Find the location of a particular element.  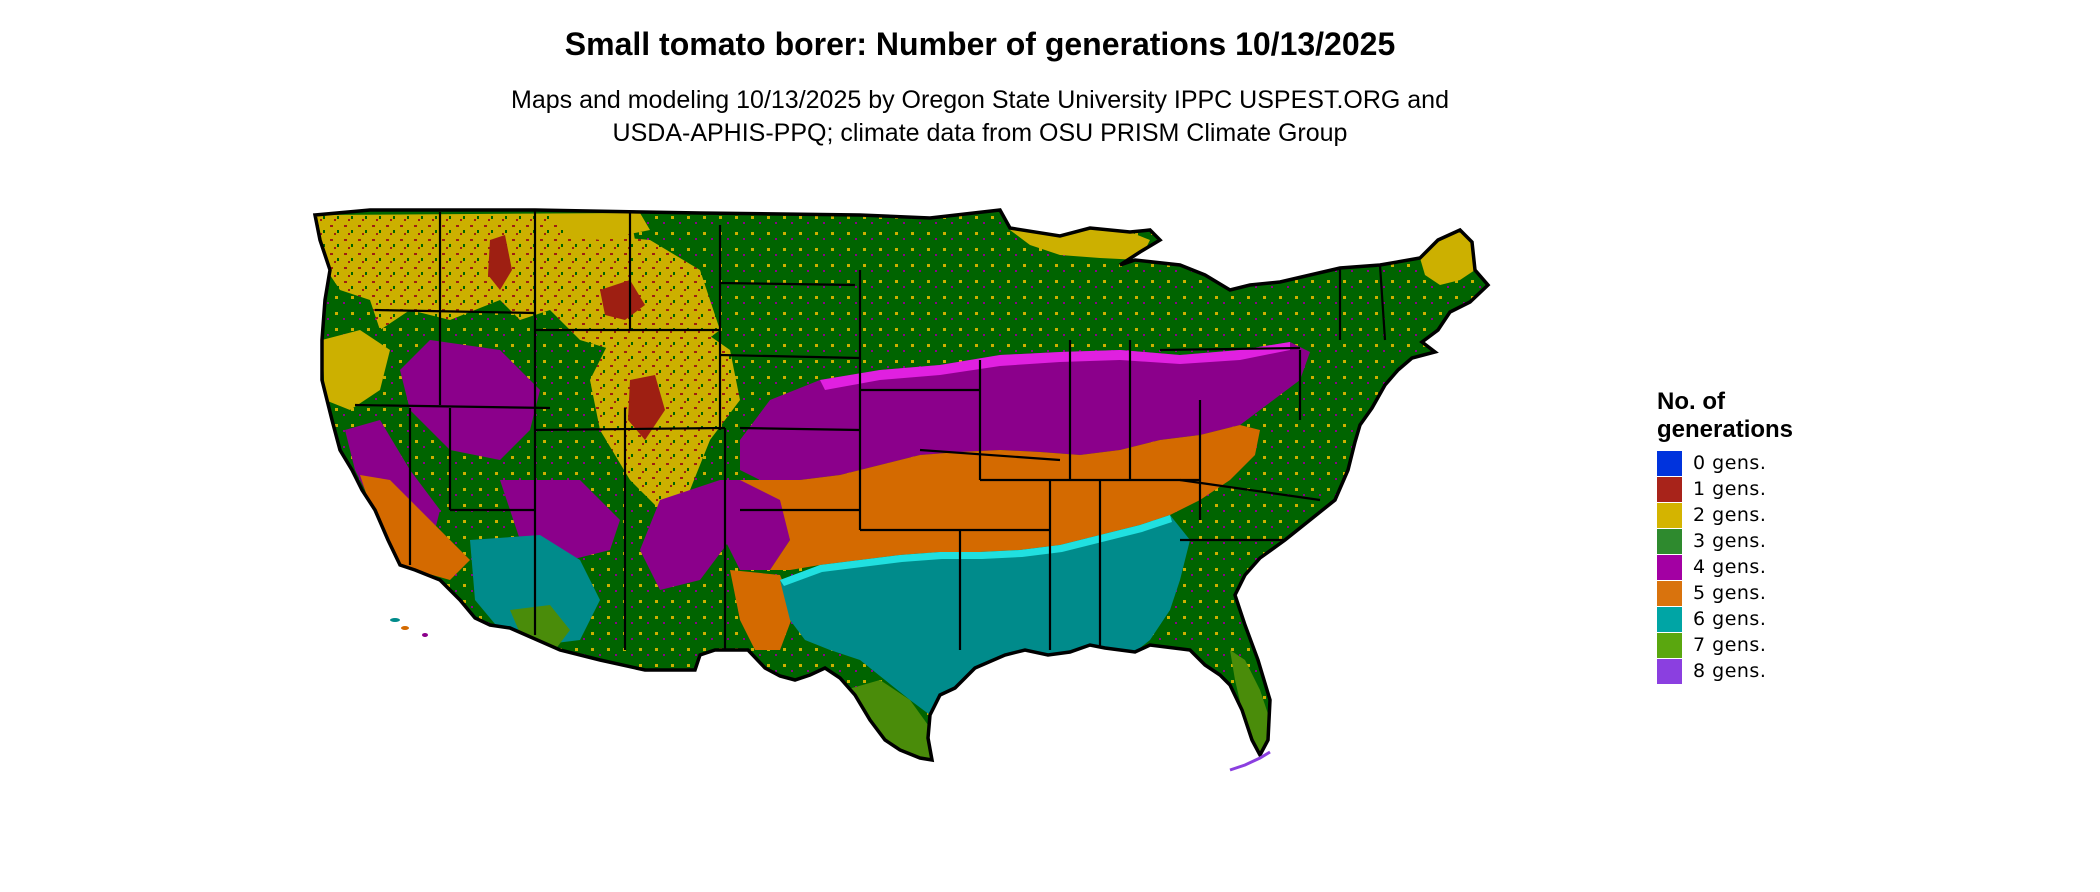

region-1-gens-wyoming is located at coordinates (622, 300).